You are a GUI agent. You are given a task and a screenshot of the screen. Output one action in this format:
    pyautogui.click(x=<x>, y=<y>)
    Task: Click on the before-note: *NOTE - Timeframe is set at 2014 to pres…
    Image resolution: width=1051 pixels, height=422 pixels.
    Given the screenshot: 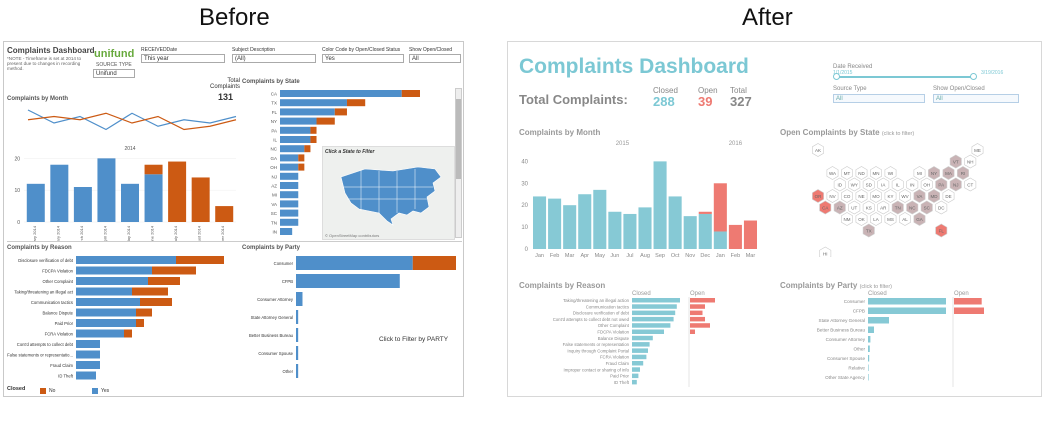 What is the action you would take?
    pyautogui.click(x=44, y=63)
    